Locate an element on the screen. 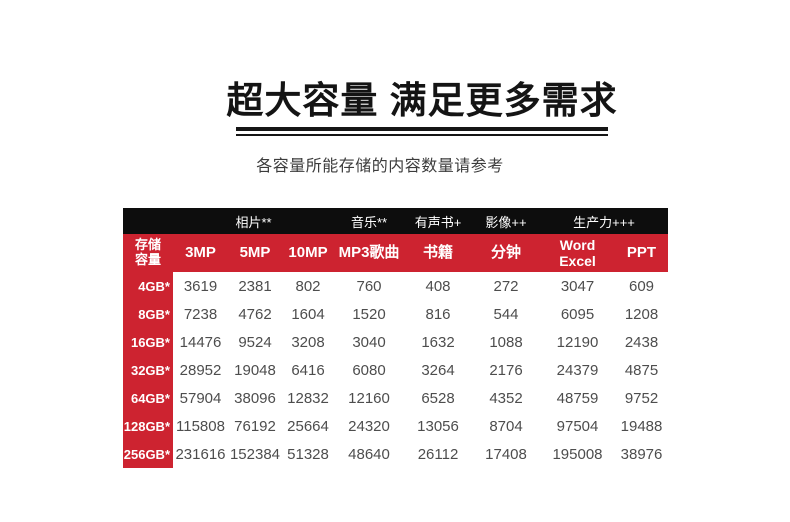 This screenshot has width=790, height=522. value-cell: 8704 is located at coordinates (506, 426).